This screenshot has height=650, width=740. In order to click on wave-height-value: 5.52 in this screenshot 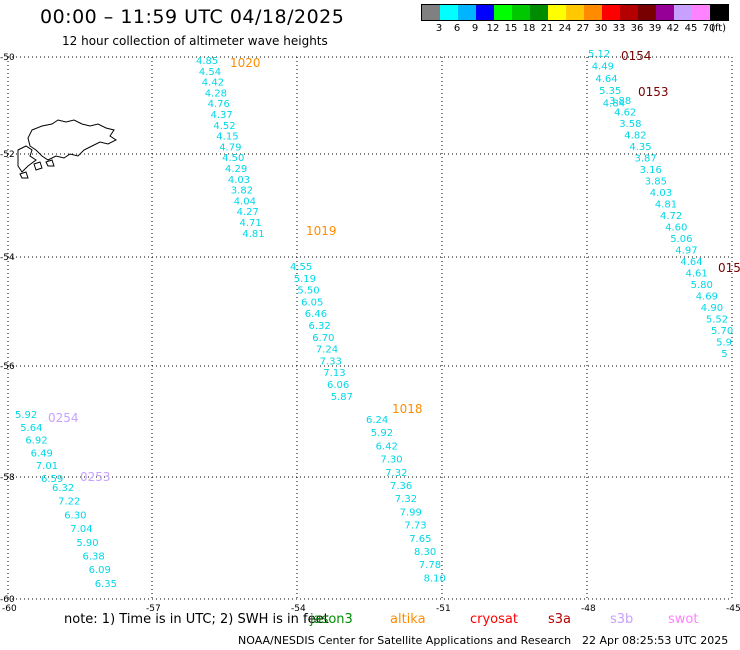, I will do `click(717, 320)`.